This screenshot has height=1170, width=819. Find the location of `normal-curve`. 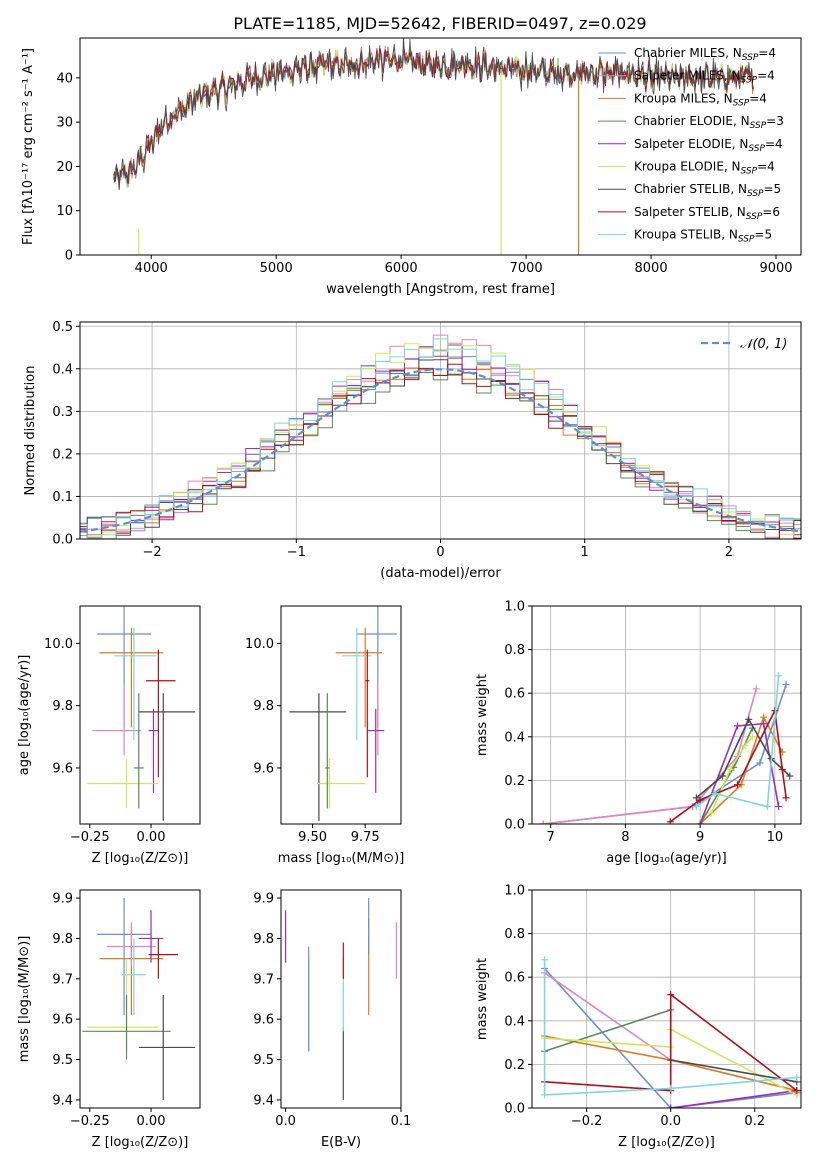

normal-curve is located at coordinates (440, 450).